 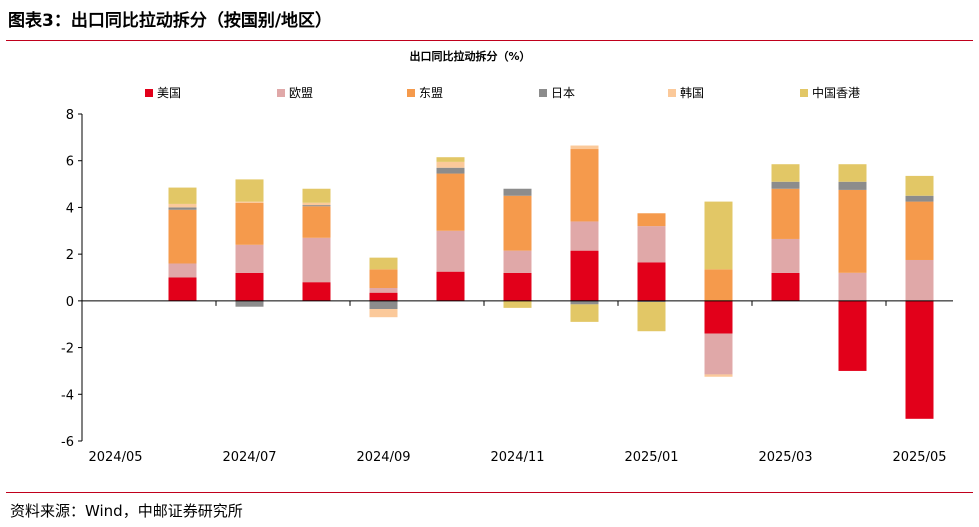 I want to click on bar-2024/07-series-4, so click(x=249, y=202).